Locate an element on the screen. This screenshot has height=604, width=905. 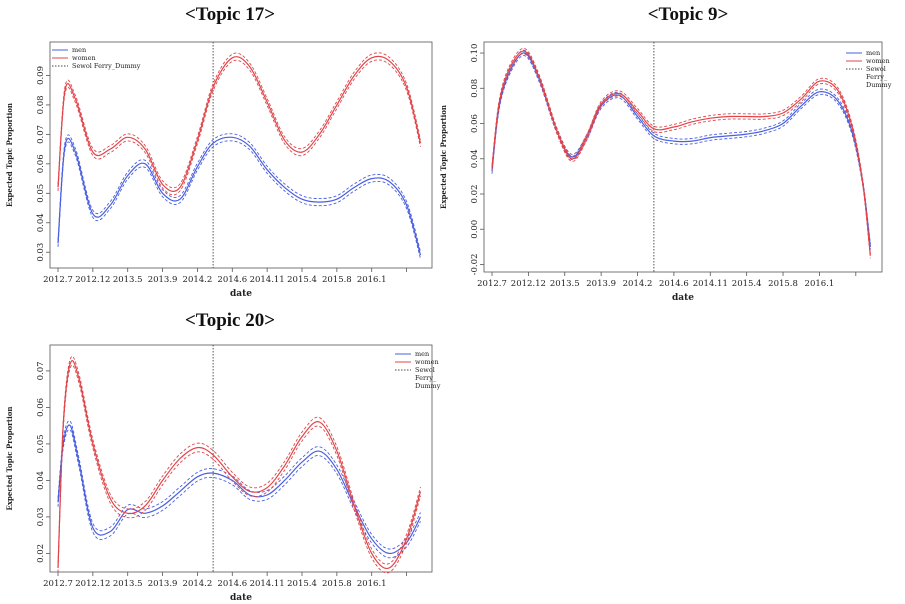
y-tick-label: 0.10 is located at coordinates (475, 53).